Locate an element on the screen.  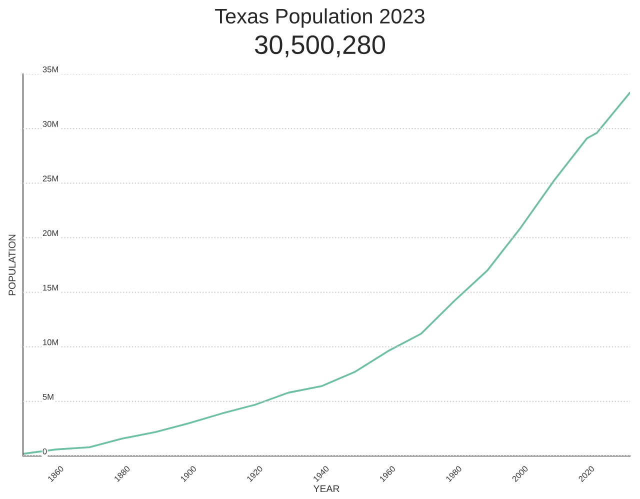
y-tick-label: 25M is located at coordinates (50, 179).